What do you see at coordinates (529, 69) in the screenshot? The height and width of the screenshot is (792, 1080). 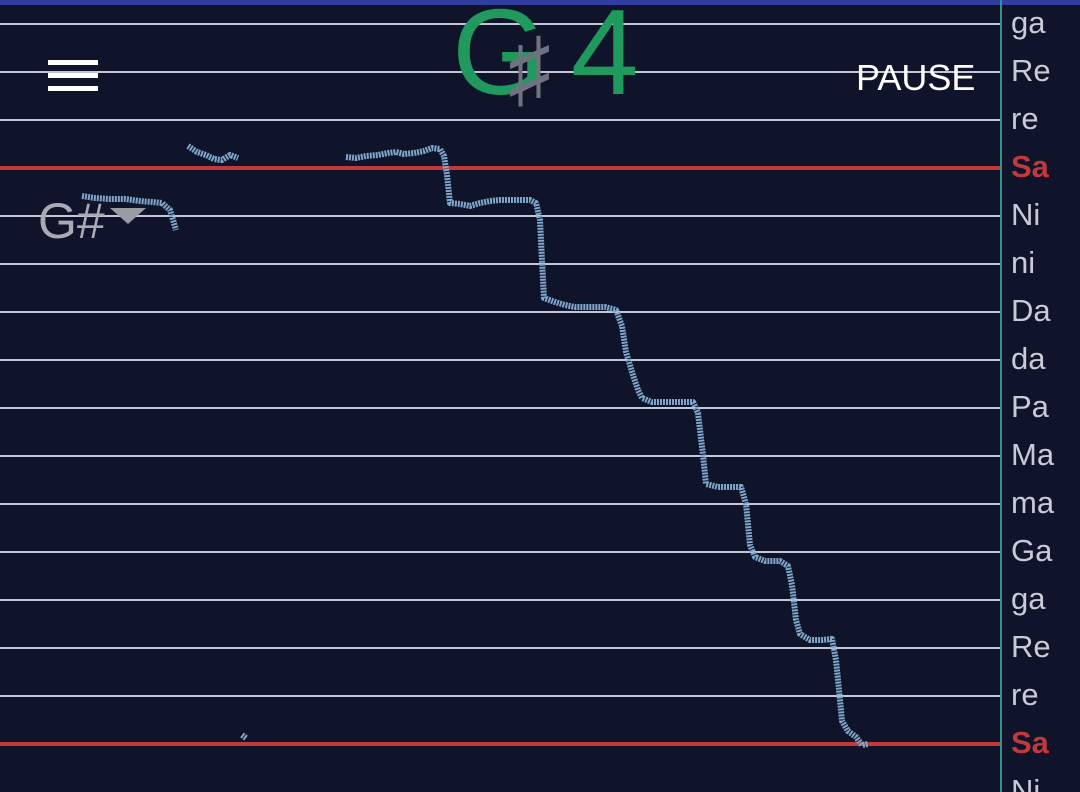 I see `sharp-icon: ♯` at bounding box center [529, 69].